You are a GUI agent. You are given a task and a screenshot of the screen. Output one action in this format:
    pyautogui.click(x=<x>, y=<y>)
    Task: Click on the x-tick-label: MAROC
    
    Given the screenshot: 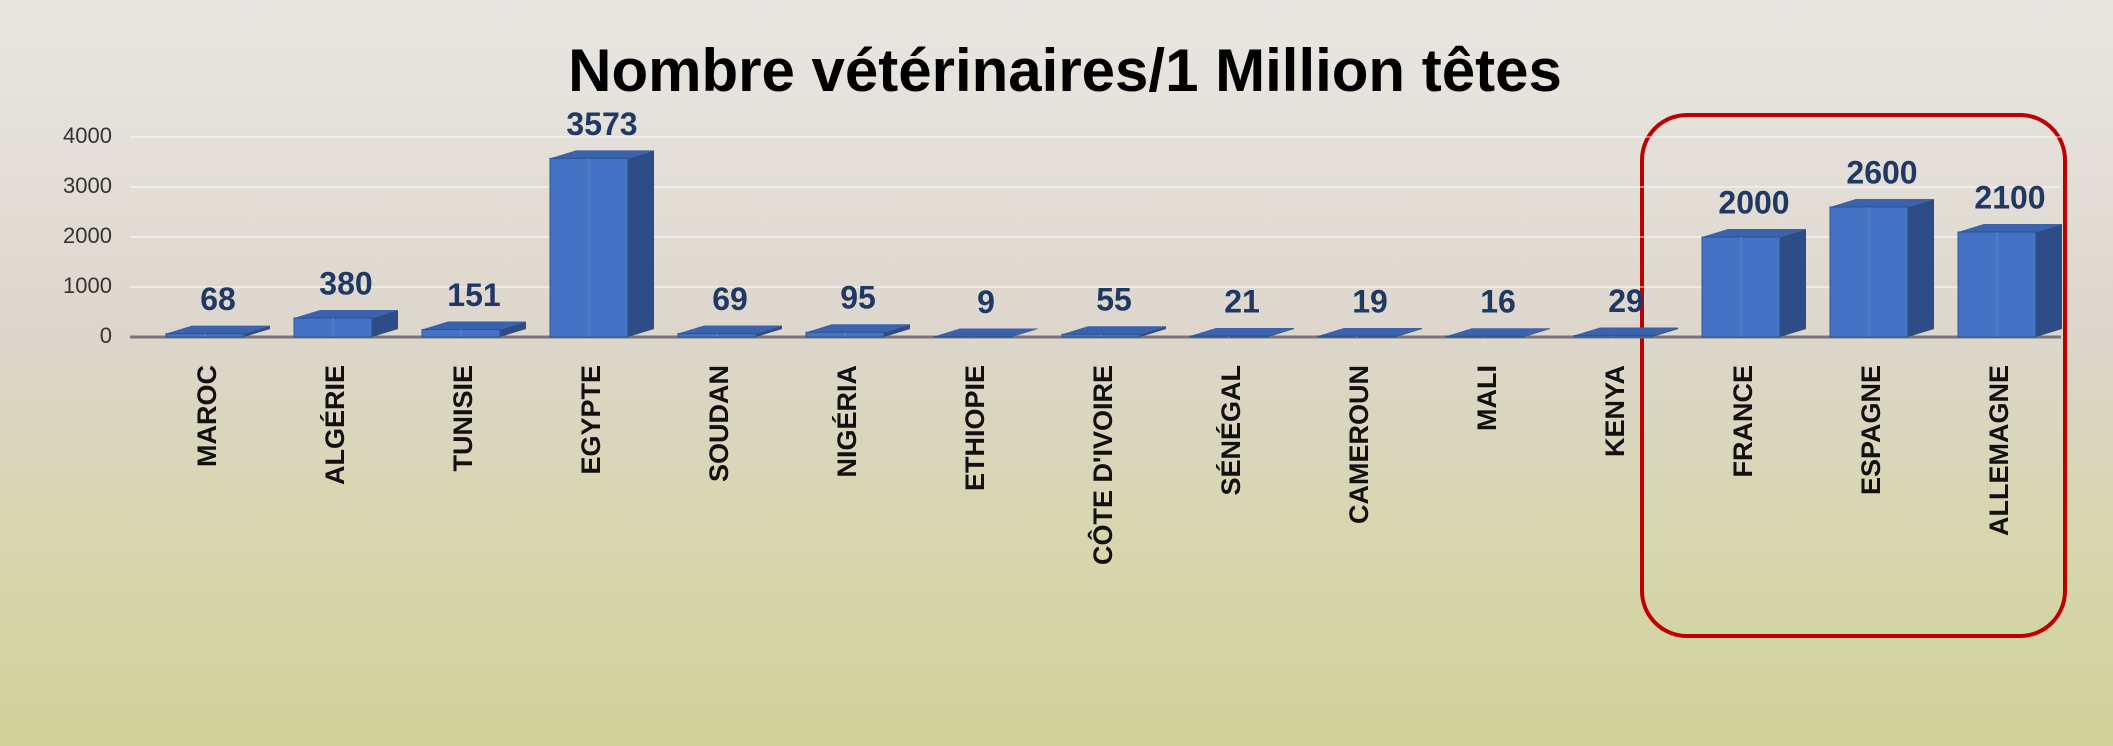 What is the action you would take?
    pyautogui.click(x=207, y=416)
    